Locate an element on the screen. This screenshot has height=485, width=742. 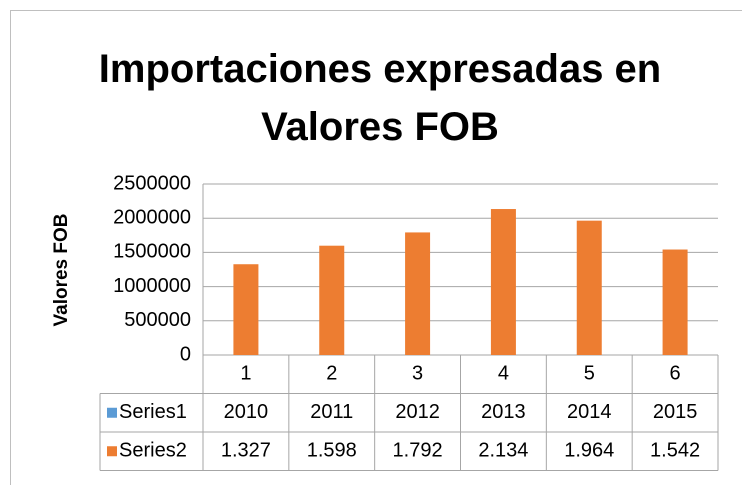
table-value: 2013 is located at coordinates (503, 412).